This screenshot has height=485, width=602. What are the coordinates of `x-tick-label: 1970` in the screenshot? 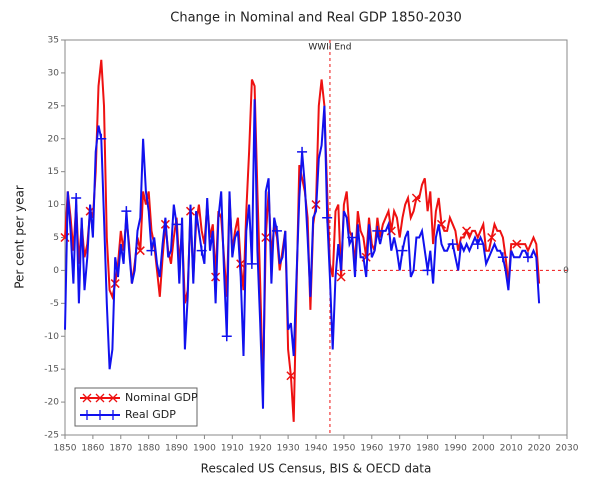 It's located at (399, 449).